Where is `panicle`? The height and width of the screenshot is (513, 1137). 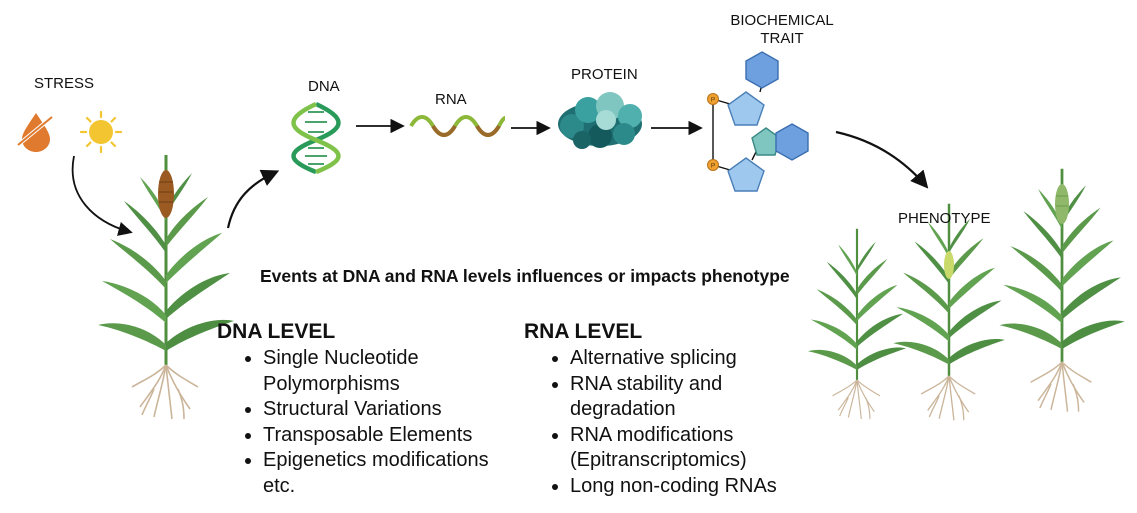 panicle is located at coordinates (166, 194).